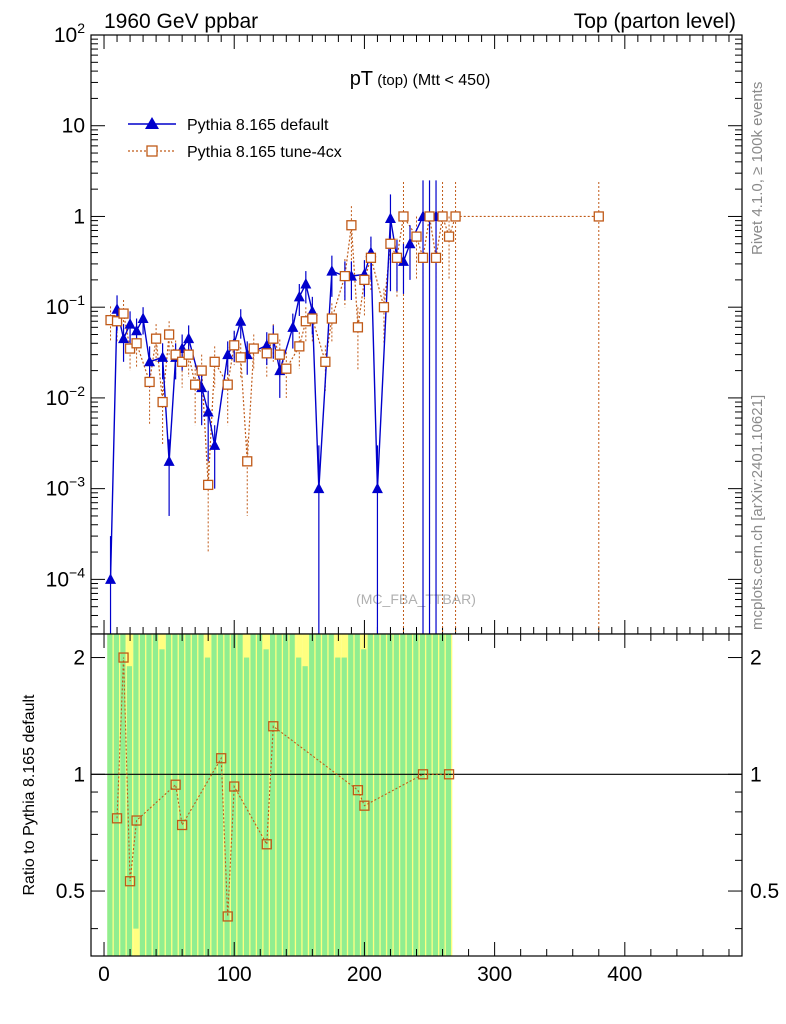  Describe the element at coordinates (757, 168) in the screenshot. I see `rivet-version-label: Rivet 4.1.0, ≥ 100k events` at that location.